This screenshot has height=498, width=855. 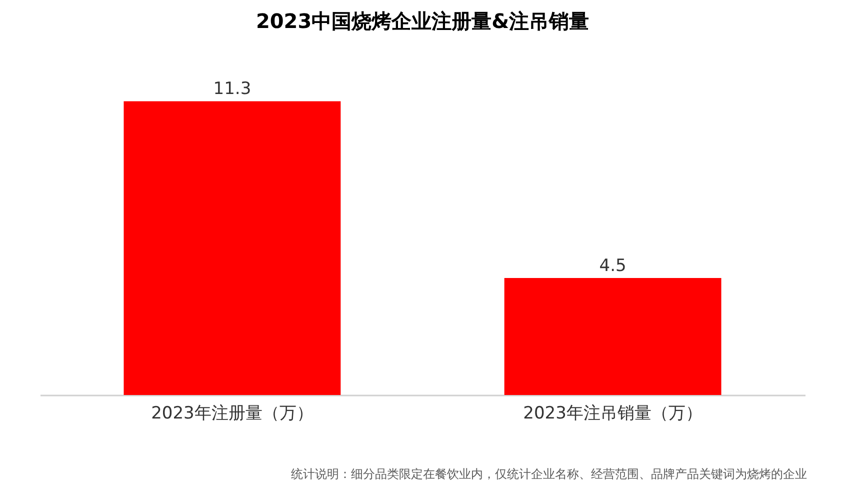 I want to click on data-label: 4.5, so click(x=612, y=266).